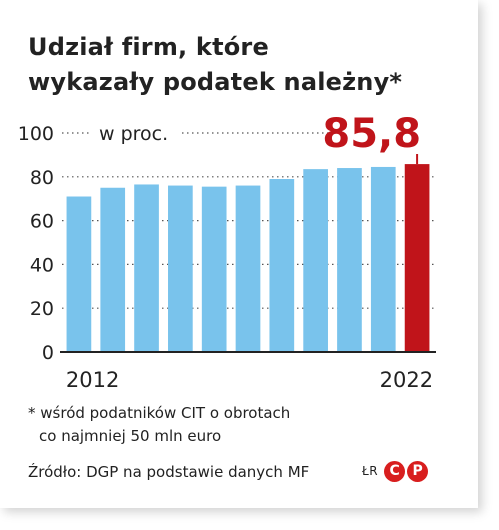  What do you see at coordinates (42, 178) in the screenshot?
I see `y-tick-label: 80` at bounding box center [42, 178].